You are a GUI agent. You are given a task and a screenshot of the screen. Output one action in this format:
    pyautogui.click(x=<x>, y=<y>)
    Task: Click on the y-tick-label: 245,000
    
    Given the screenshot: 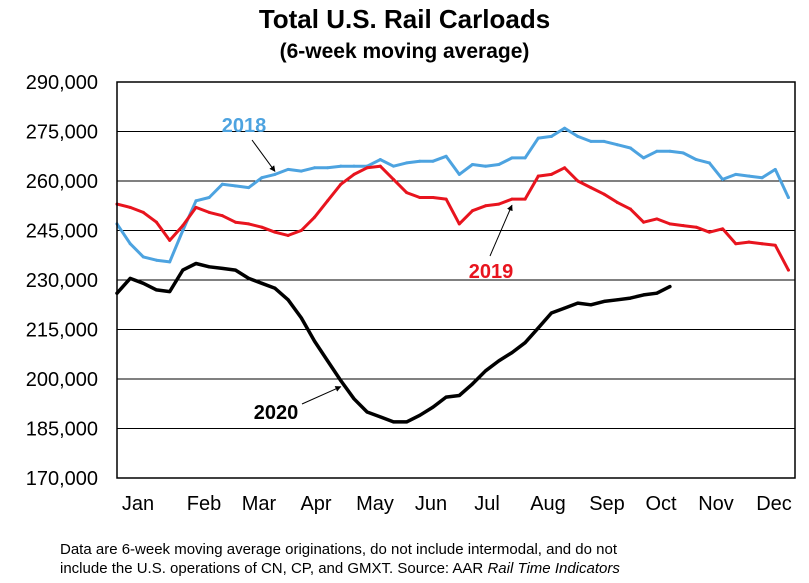 What is the action you would take?
    pyautogui.click(x=62, y=232)
    